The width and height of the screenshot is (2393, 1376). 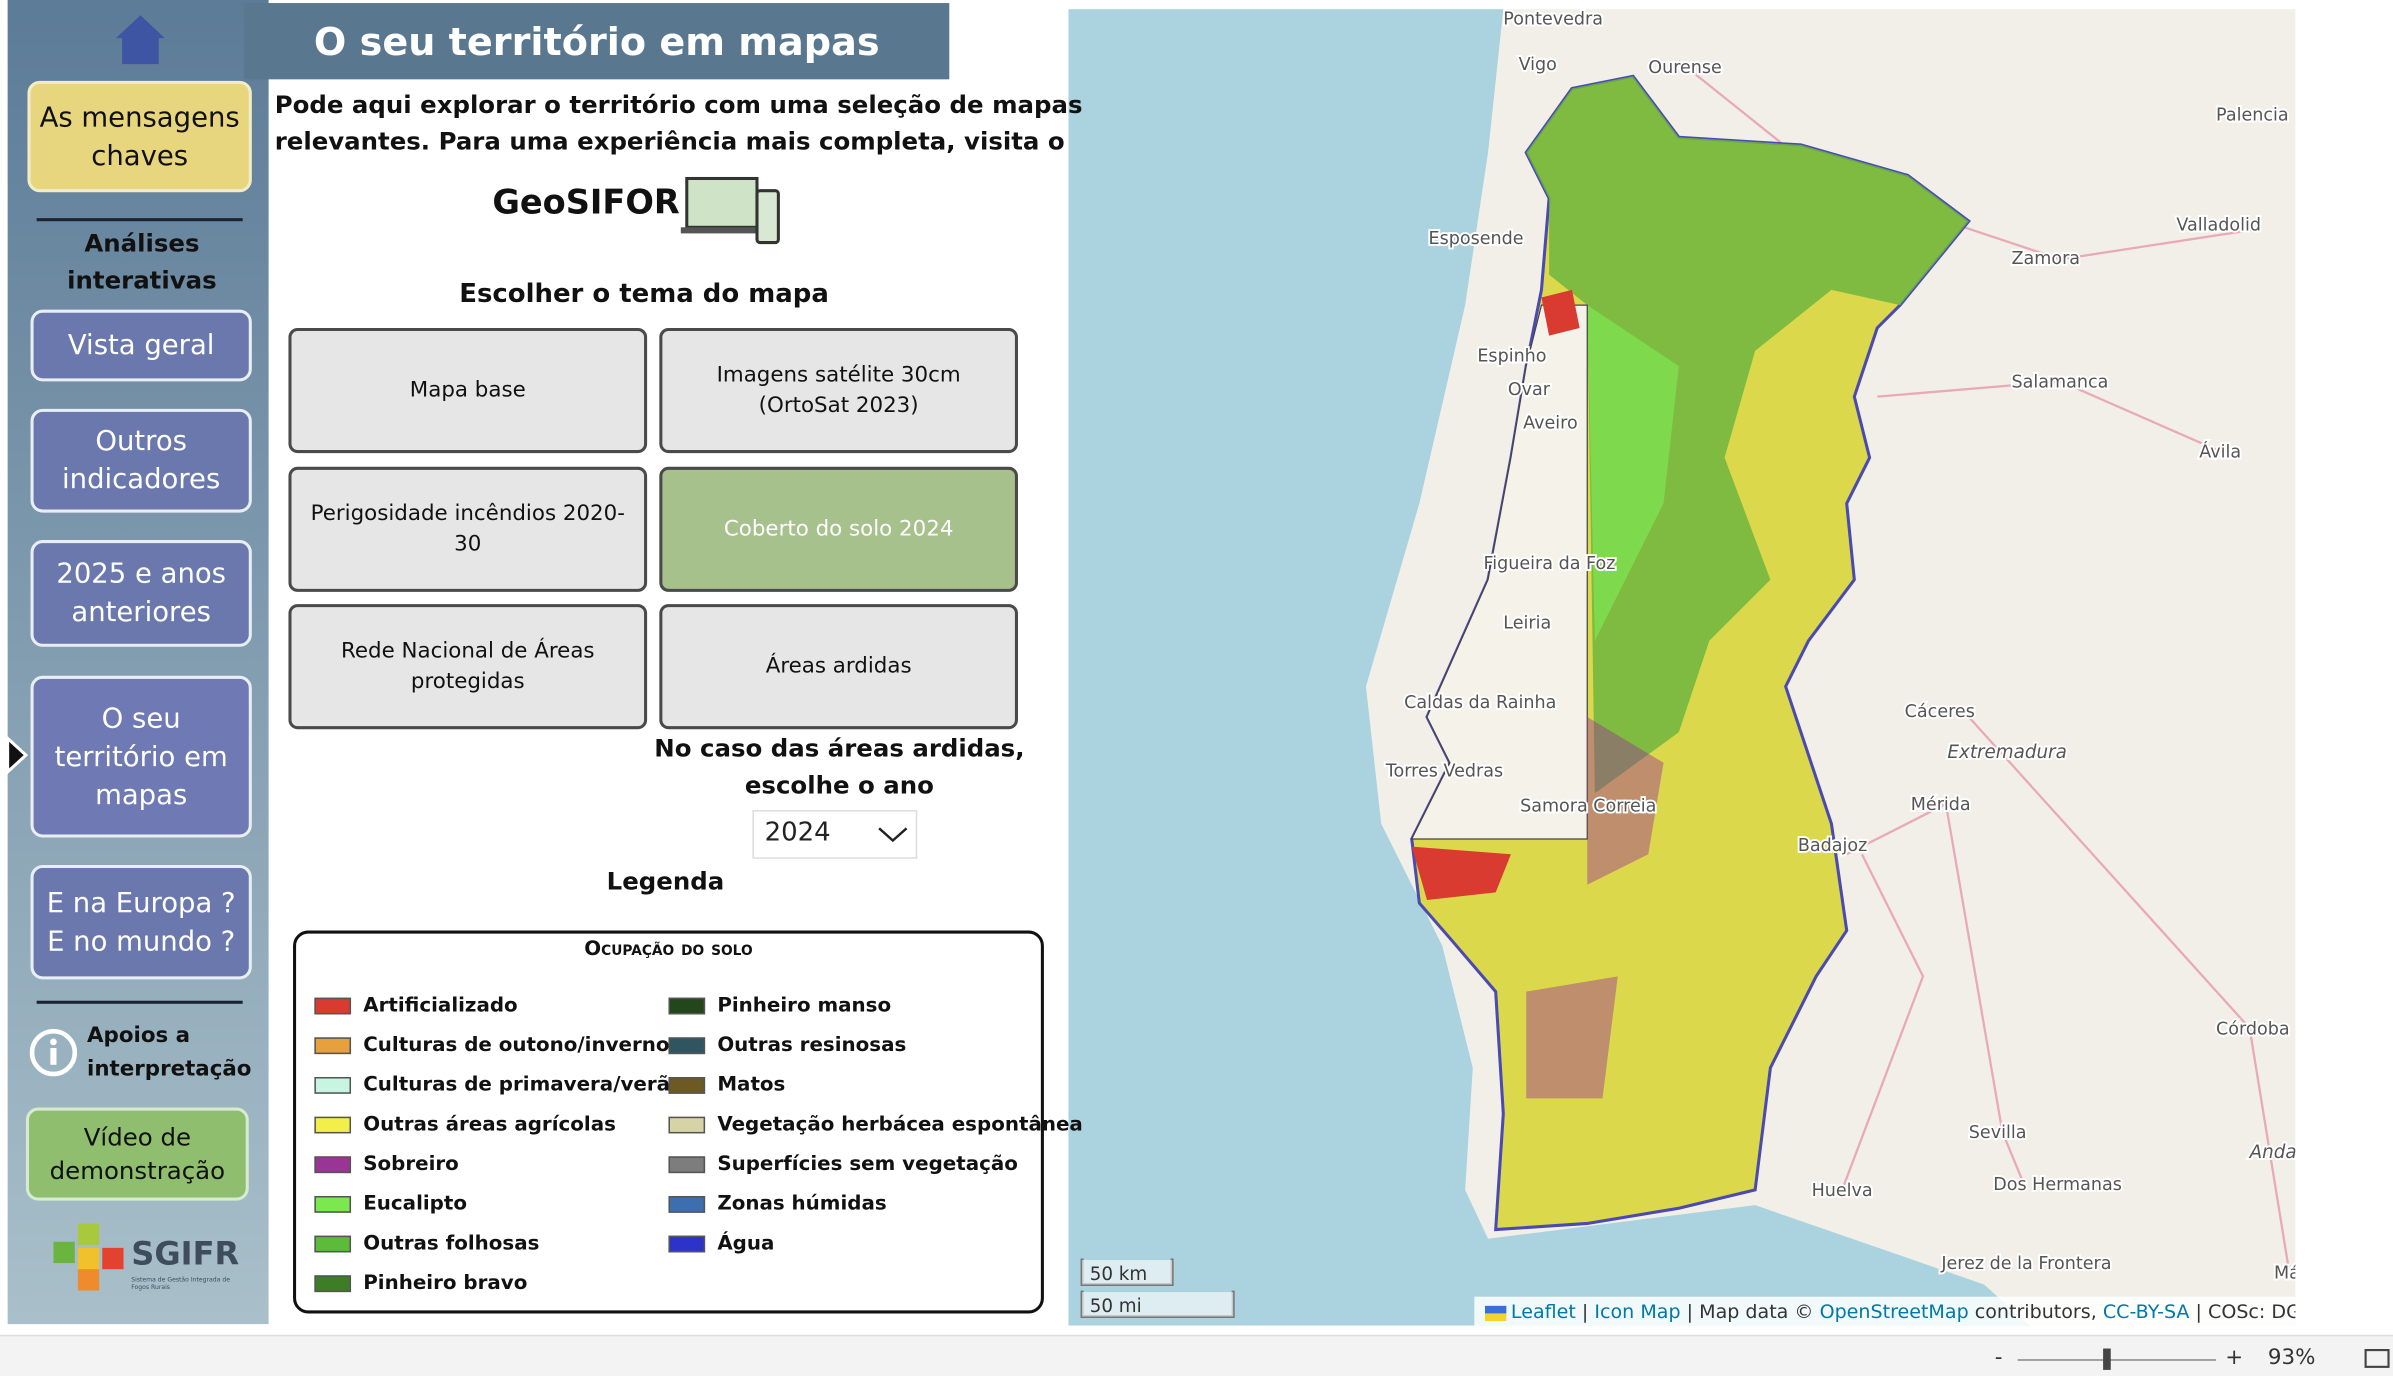 What do you see at coordinates (2117, 1360) in the screenshot?
I see `zoom-track` at bounding box center [2117, 1360].